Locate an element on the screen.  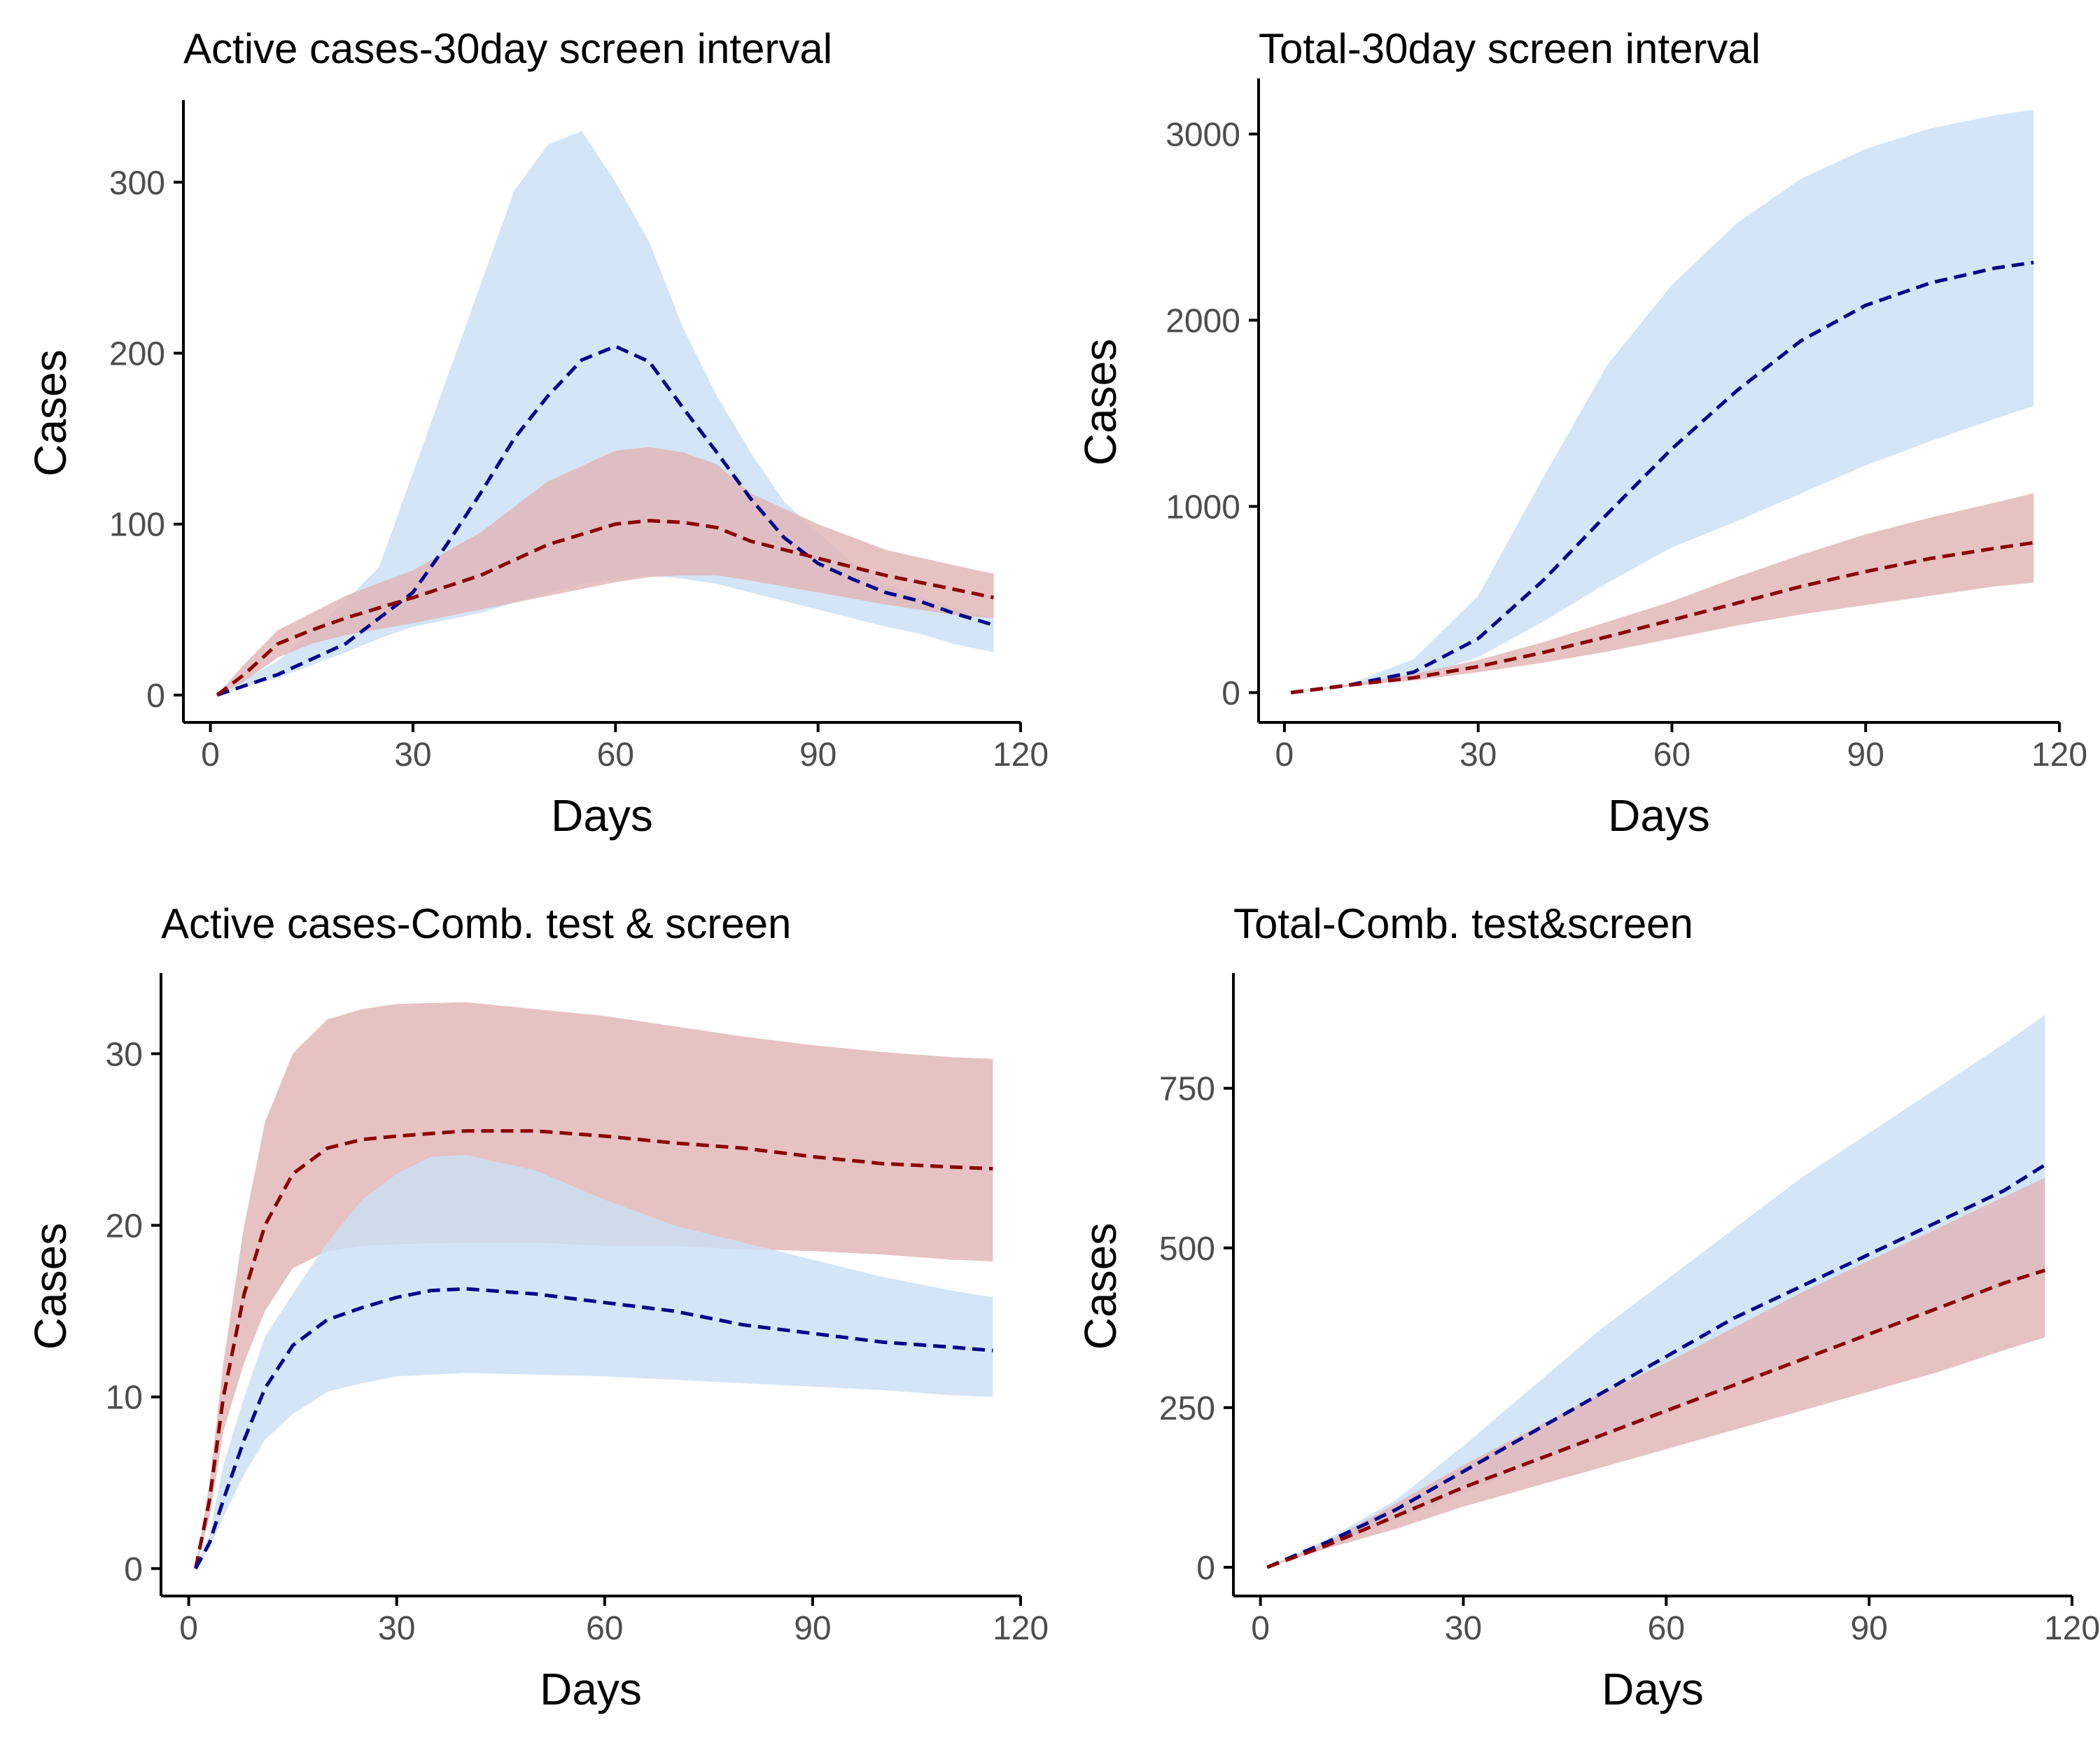
y-tick-label: 250 is located at coordinates (1187, 1408).